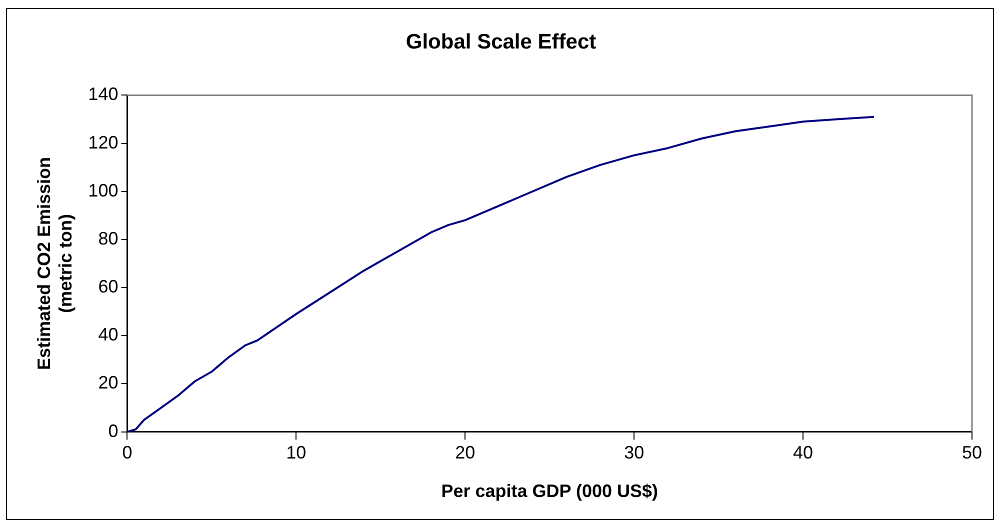 The width and height of the screenshot is (1000, 527). I want to click on y-tick-label: 20, so click(108, 382).